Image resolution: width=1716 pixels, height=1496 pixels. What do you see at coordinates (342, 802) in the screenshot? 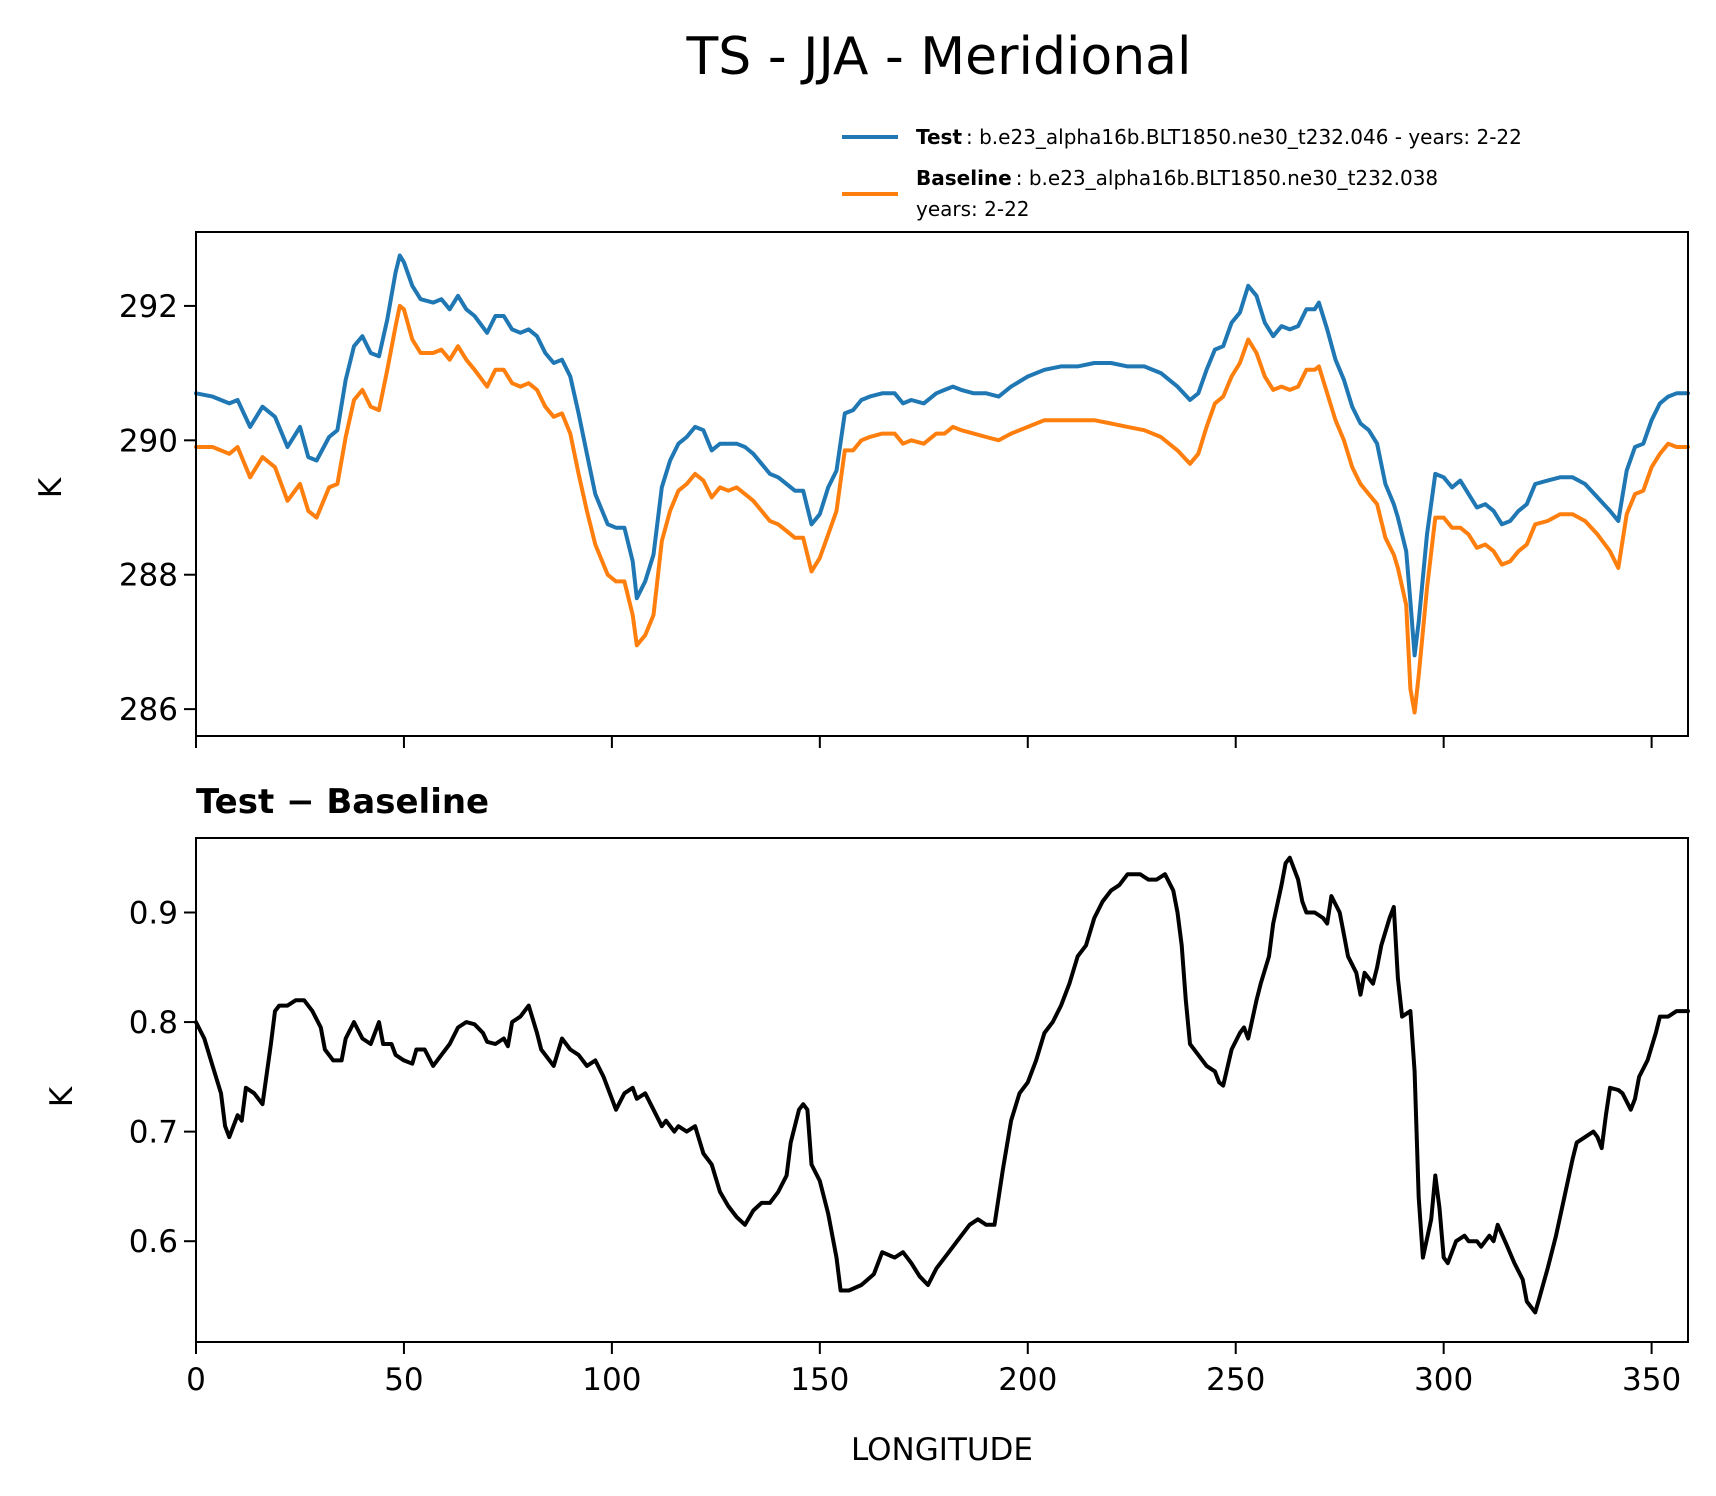
I see `bottom-panel-title: Test − Baseline` at bounding box center [342, 802].